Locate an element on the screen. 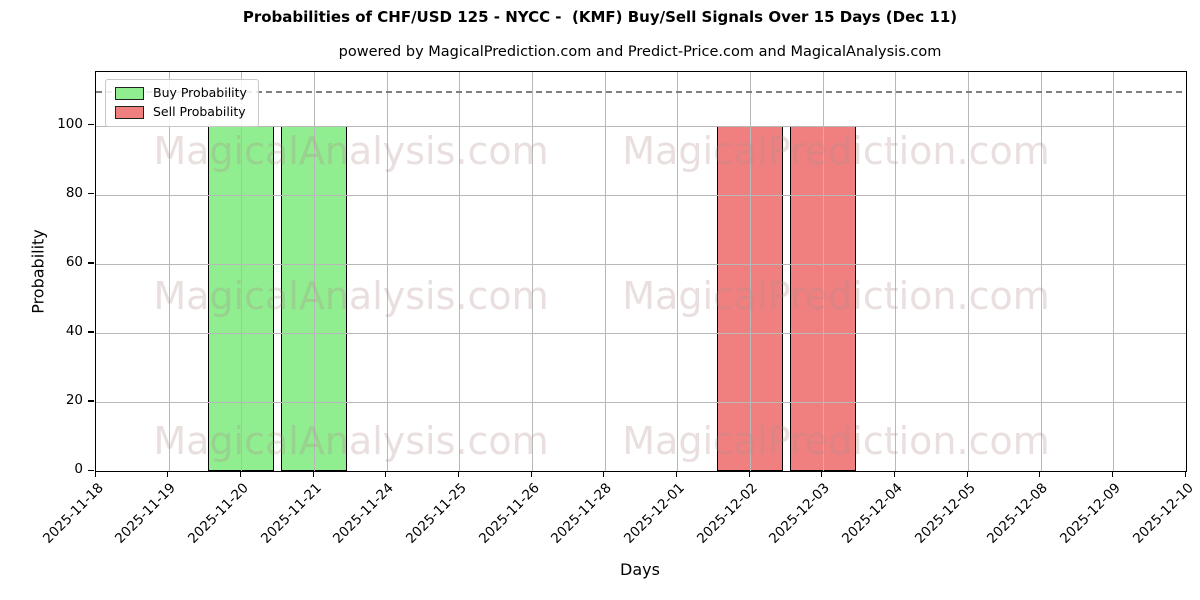 This screenshot has height=600, width=1200. x-axis-label: Days is located at coordinates (640, 569).